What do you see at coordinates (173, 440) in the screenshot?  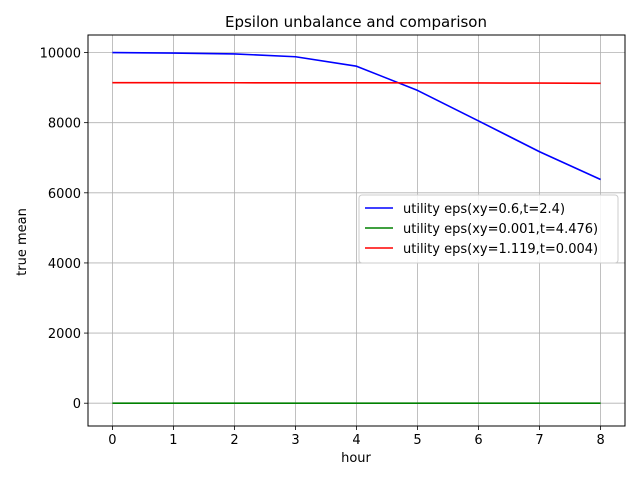 I see `x-tick-label: 1` at bounding box center [173, 440].